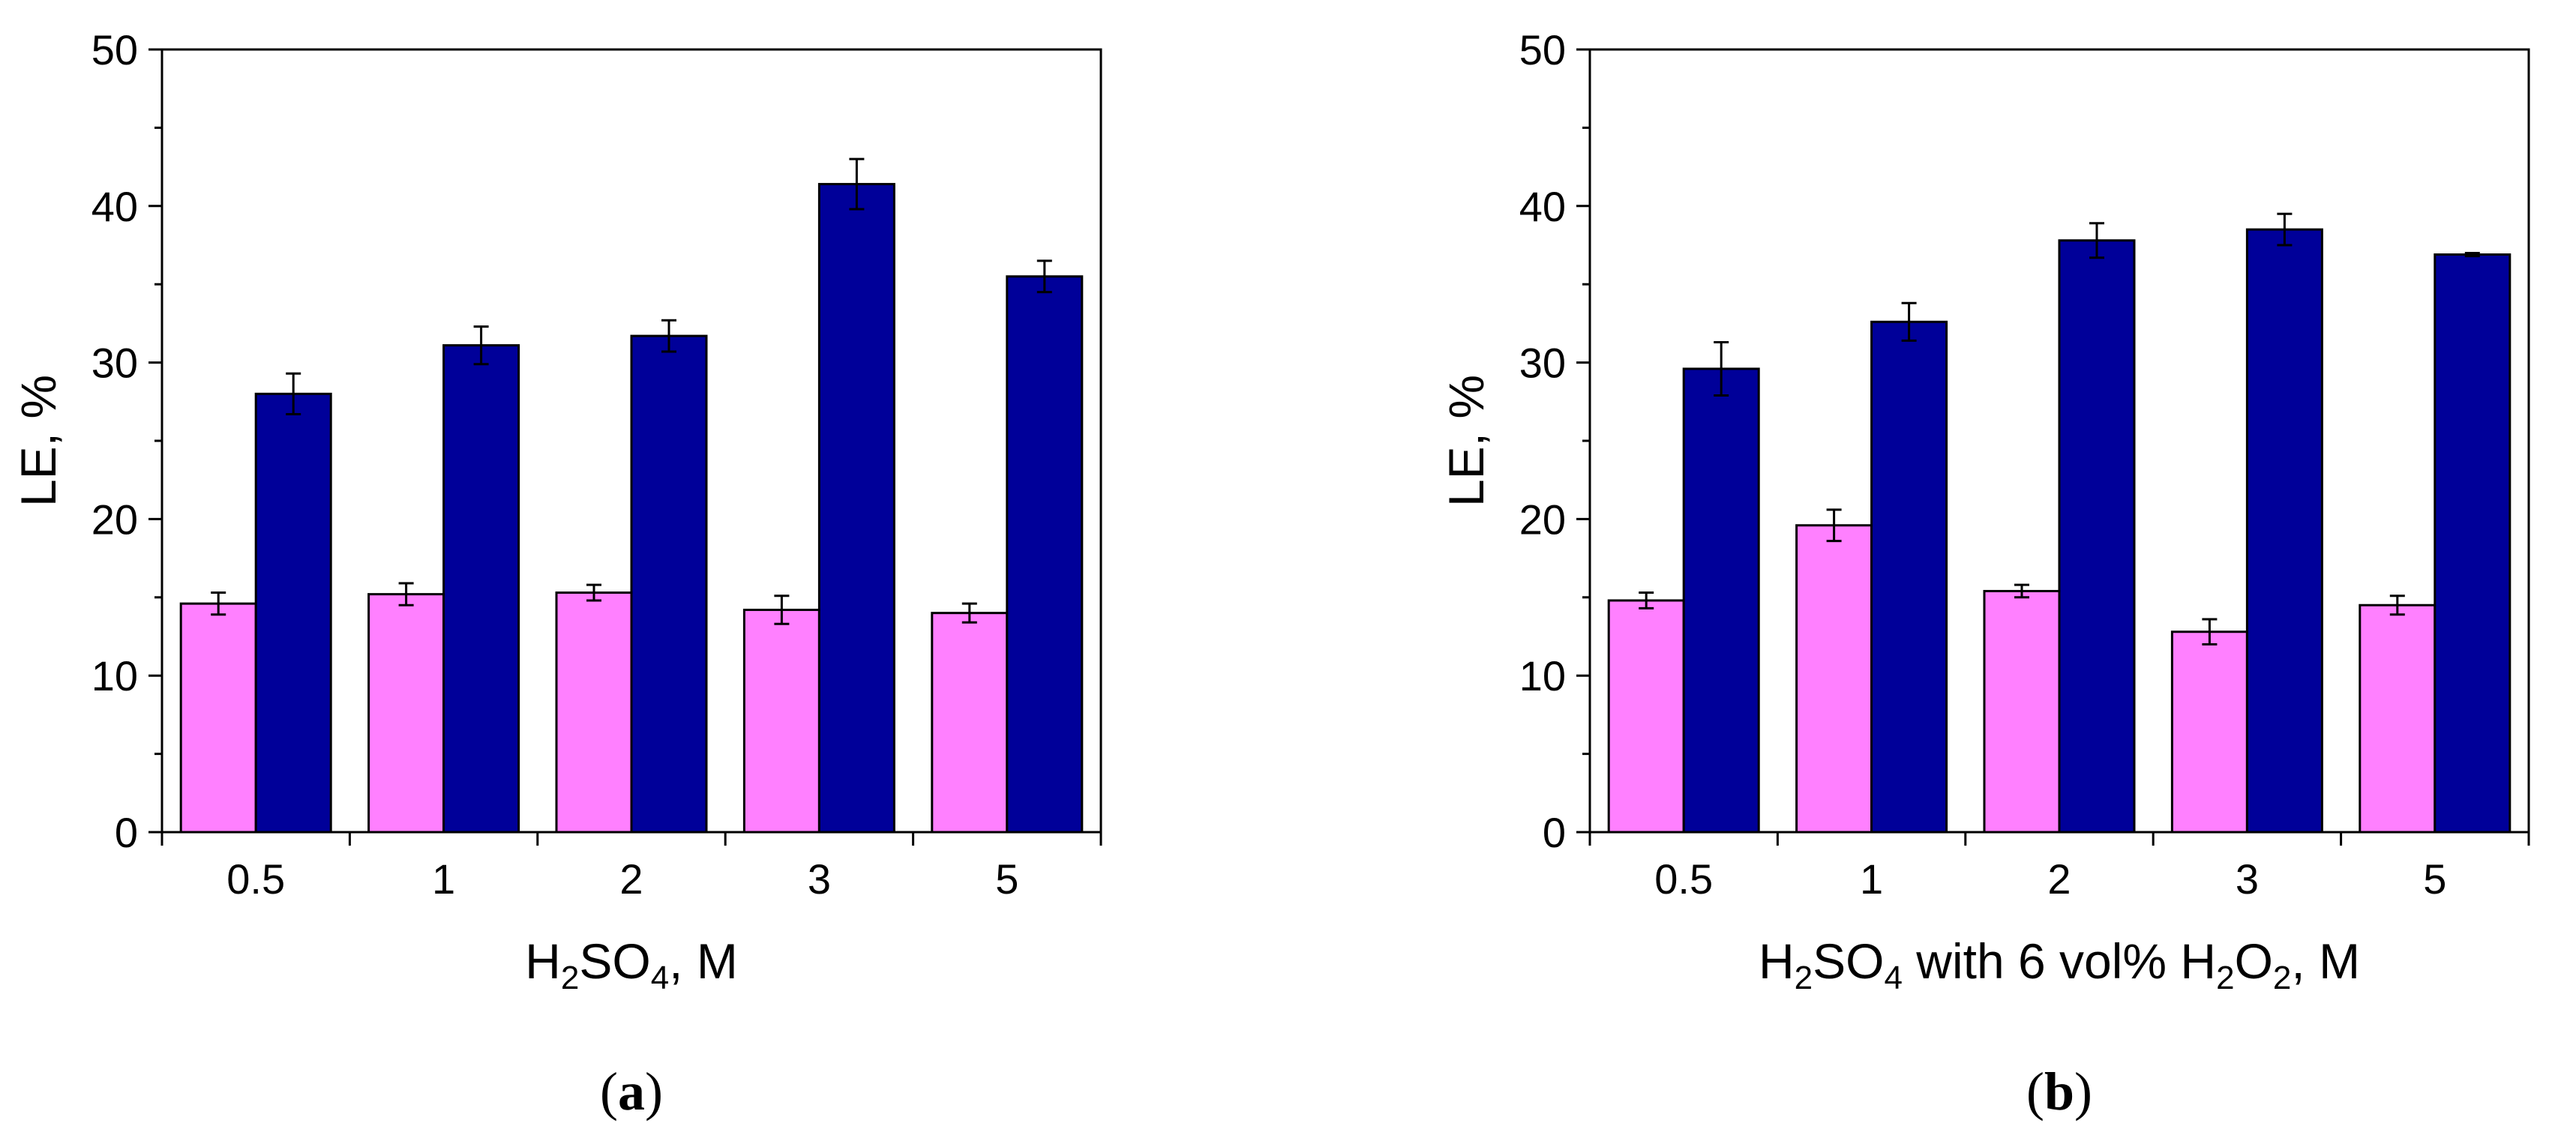 The width and height of the screenshot is (2576, 1138). Describe the element at coordinates (631, 965) in the screenshot. I see `x-axis-label-a: H2SO4, M` at that location.